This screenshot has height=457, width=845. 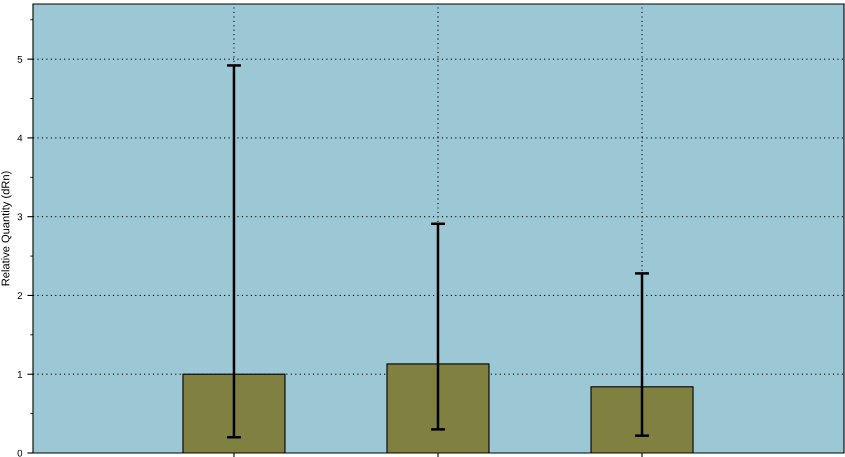 What do you see at coordinates (6, 228) in the screenshot?
I see `y-axis-title: Relative Quantity (dRn)` at bounding box center [6, 228].